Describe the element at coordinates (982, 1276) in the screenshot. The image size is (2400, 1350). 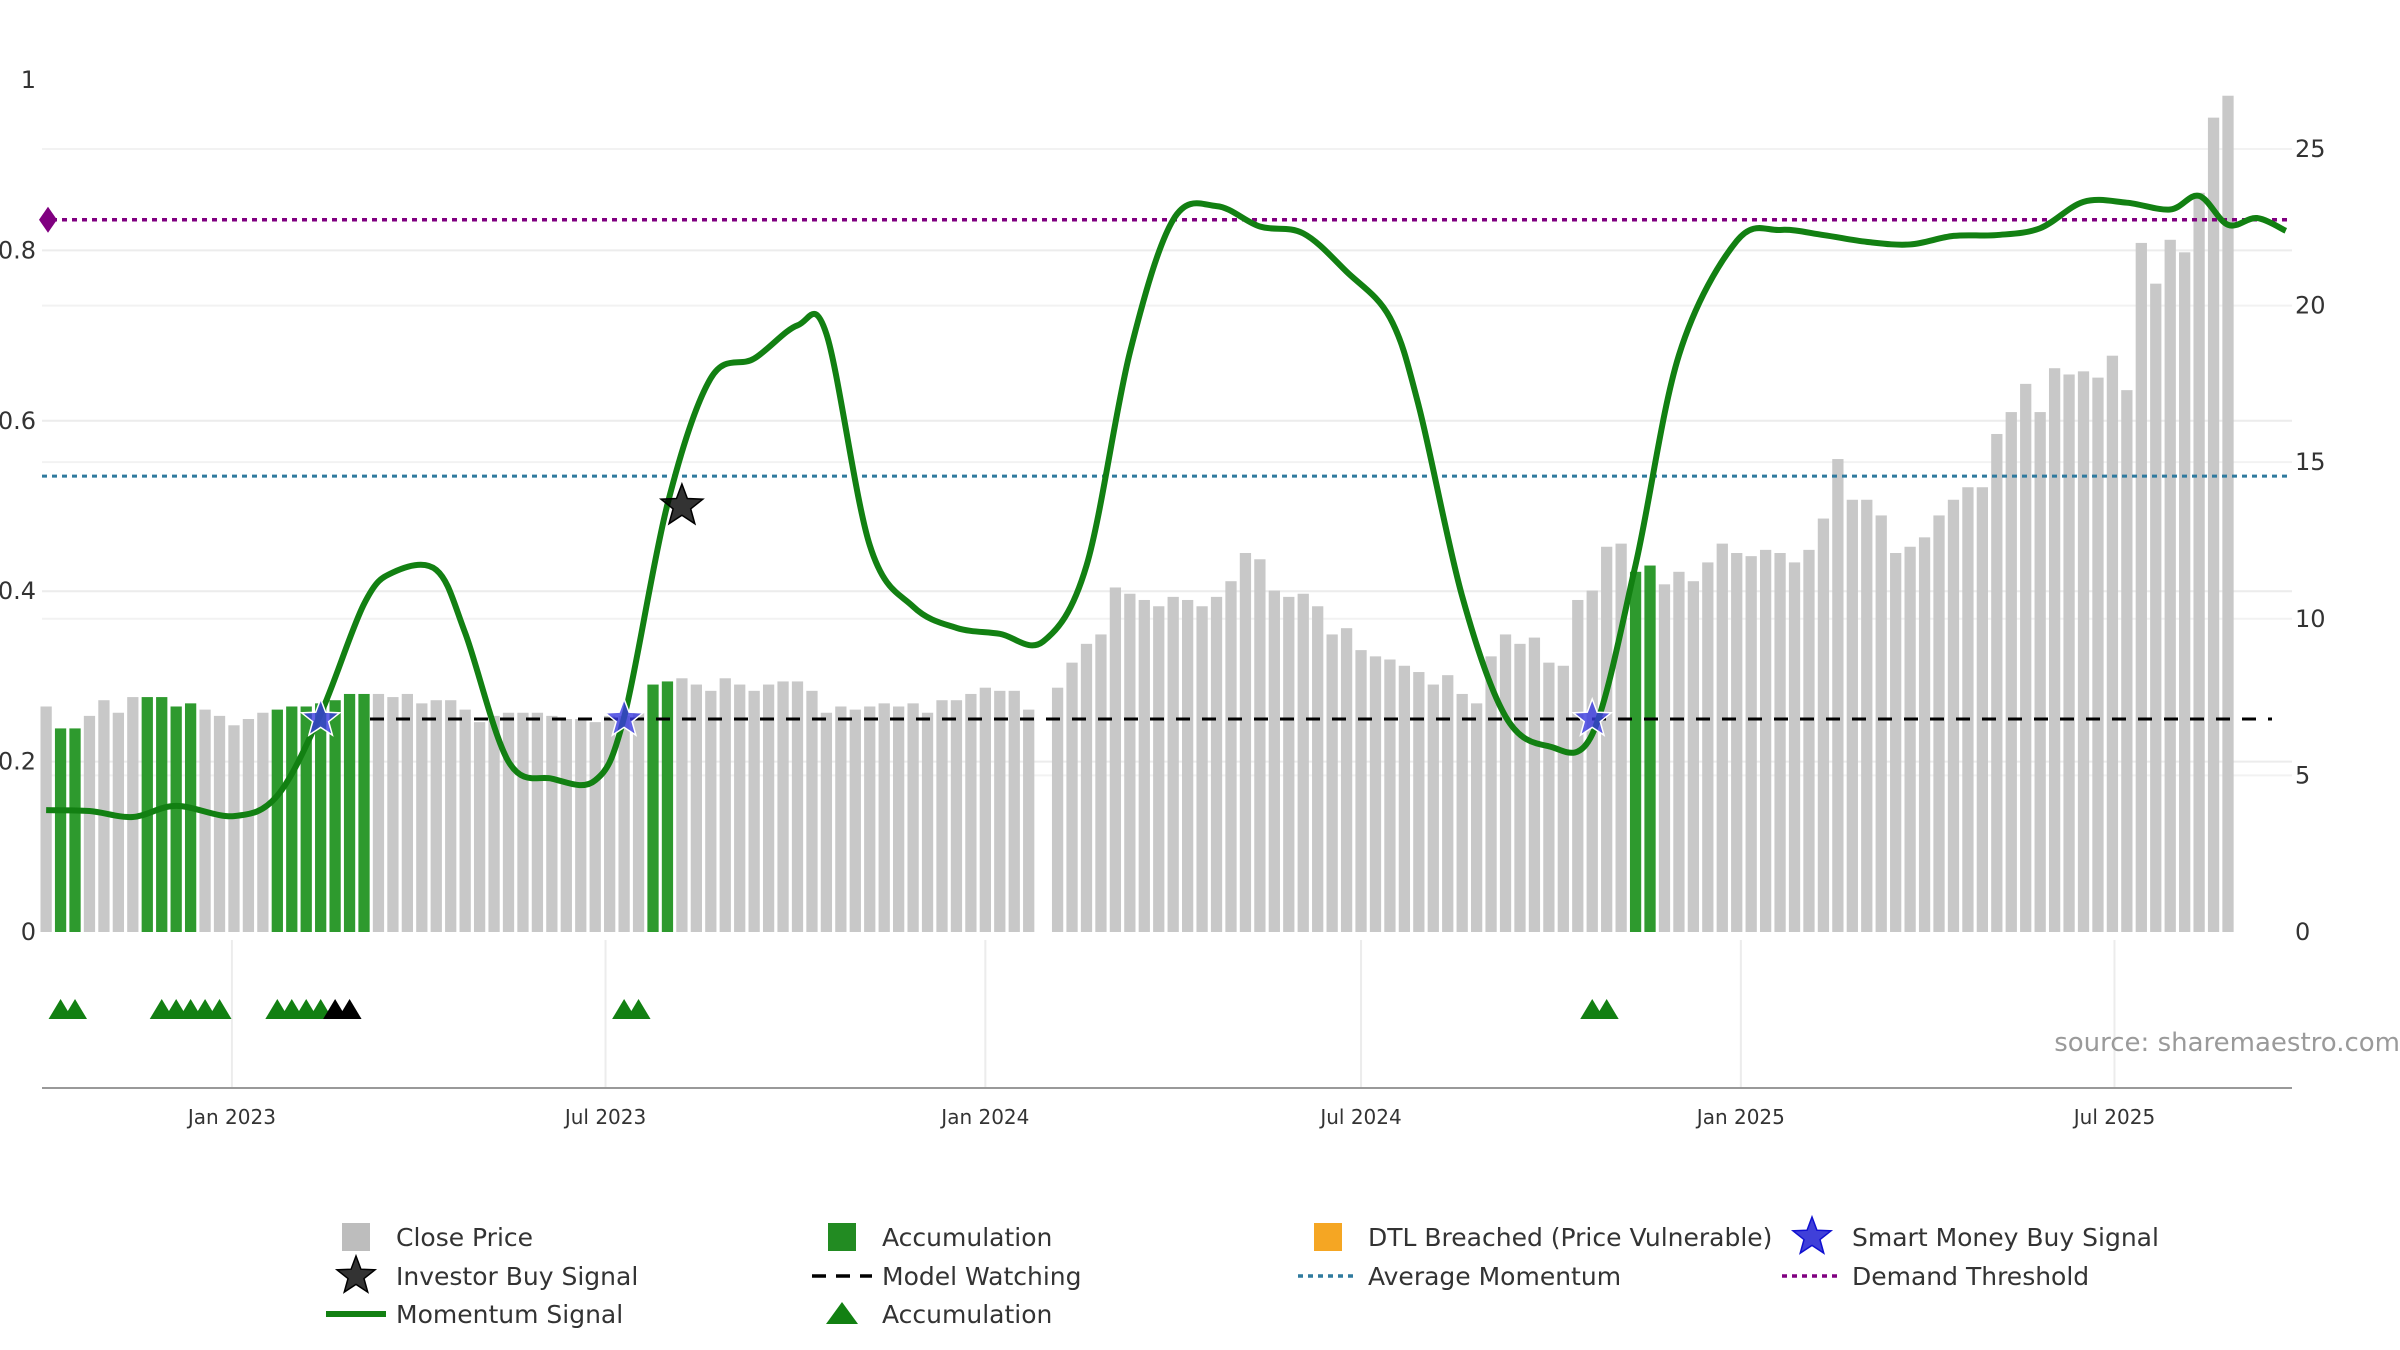
I see `legend-label: Model Watching` at that location.